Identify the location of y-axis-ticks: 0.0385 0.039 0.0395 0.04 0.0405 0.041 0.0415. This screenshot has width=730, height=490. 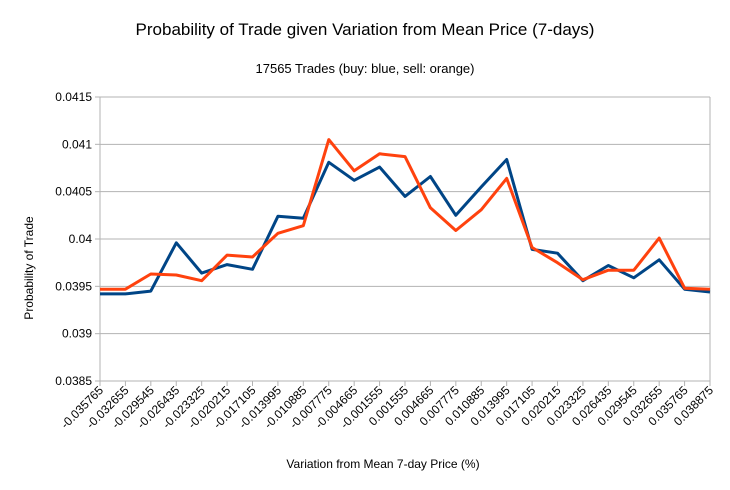
(77, 239).